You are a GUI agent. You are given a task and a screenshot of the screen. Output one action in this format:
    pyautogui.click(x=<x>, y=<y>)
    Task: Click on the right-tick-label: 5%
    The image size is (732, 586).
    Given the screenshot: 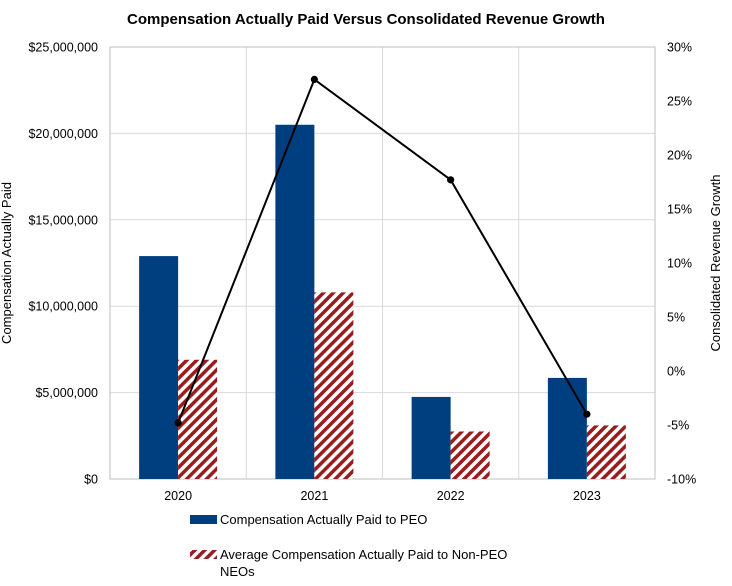 What is the action you would take?
    pyautogui.click(x=676, y=318)
    